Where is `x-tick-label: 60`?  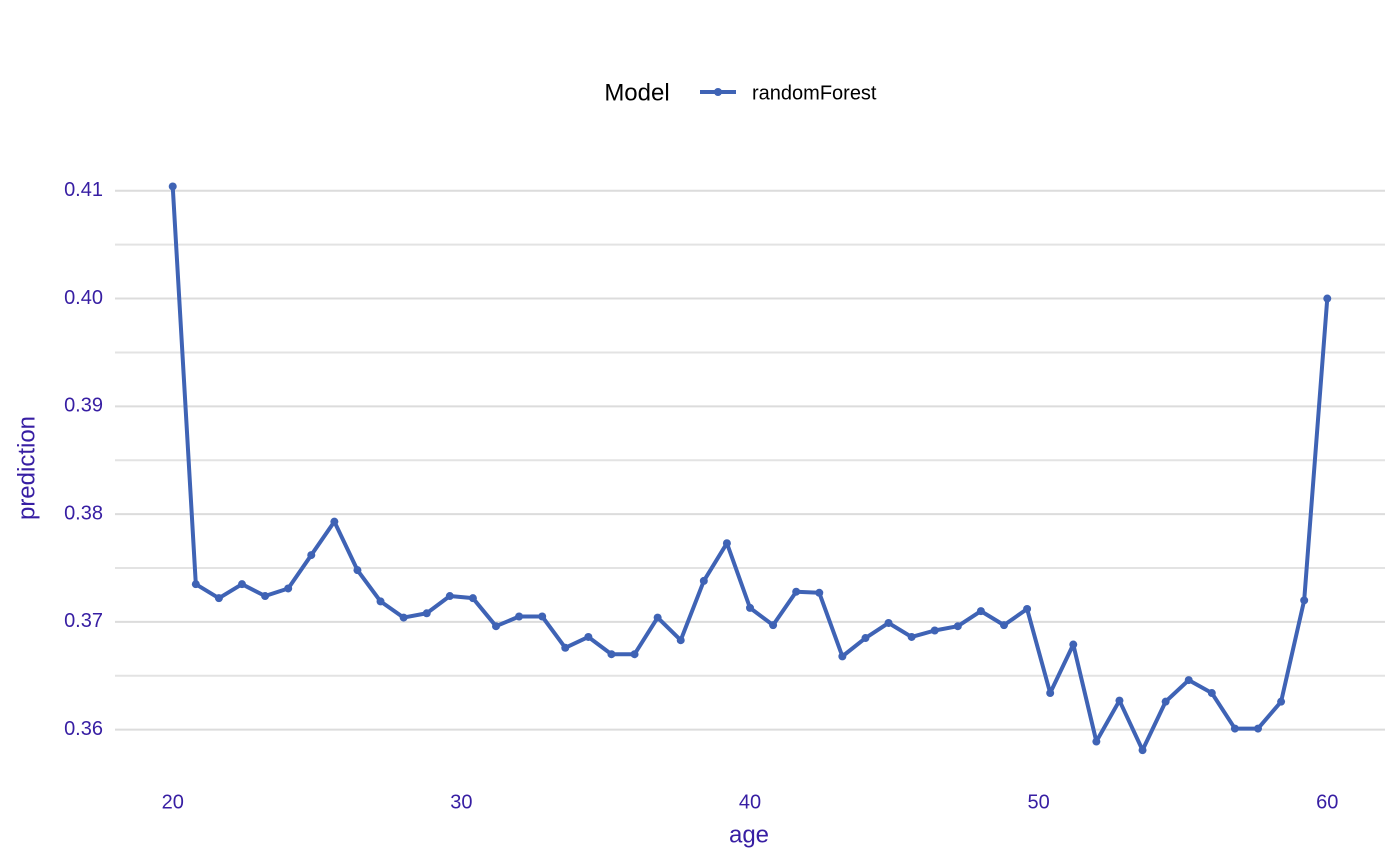
x-tick-label: 60 is located at coordinates (1327, 802).